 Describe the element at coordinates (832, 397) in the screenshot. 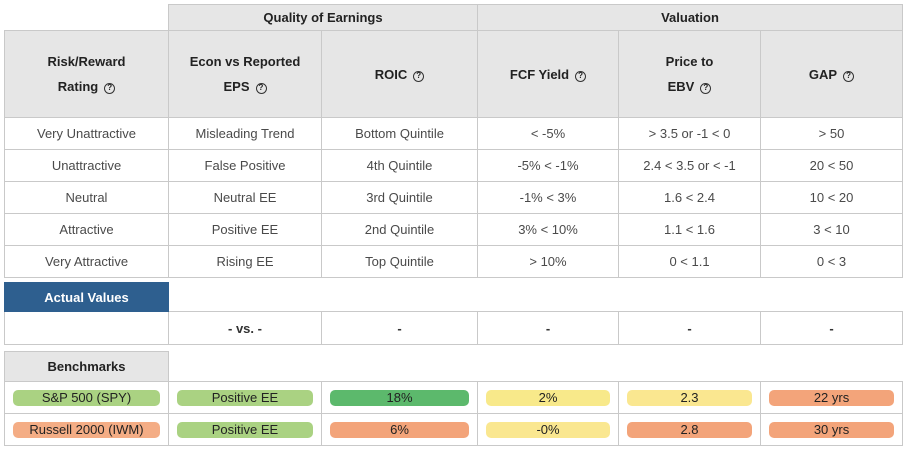

I see `benchmark-value-badge: 22 yrs` at that location.